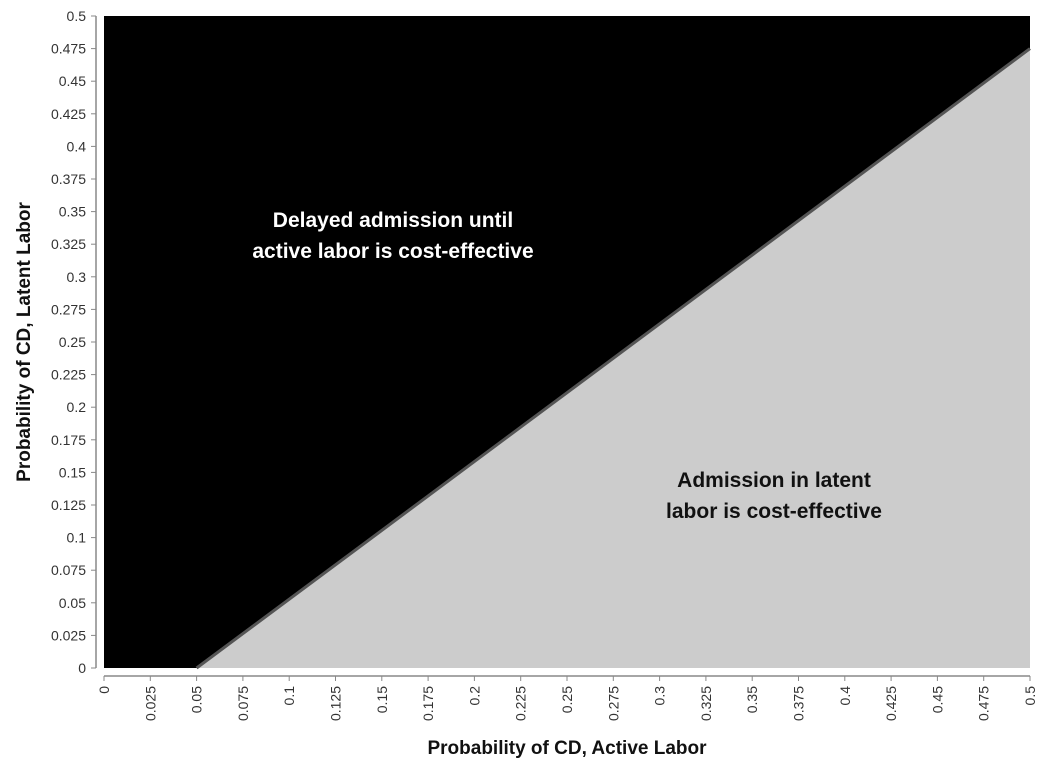 The height and width of the screenshot is (765, 1042). What do you see at coordinates (68, 635) in the screenshot?
I see `y-tick-label: 0.025` at bounding box center [68, 635].